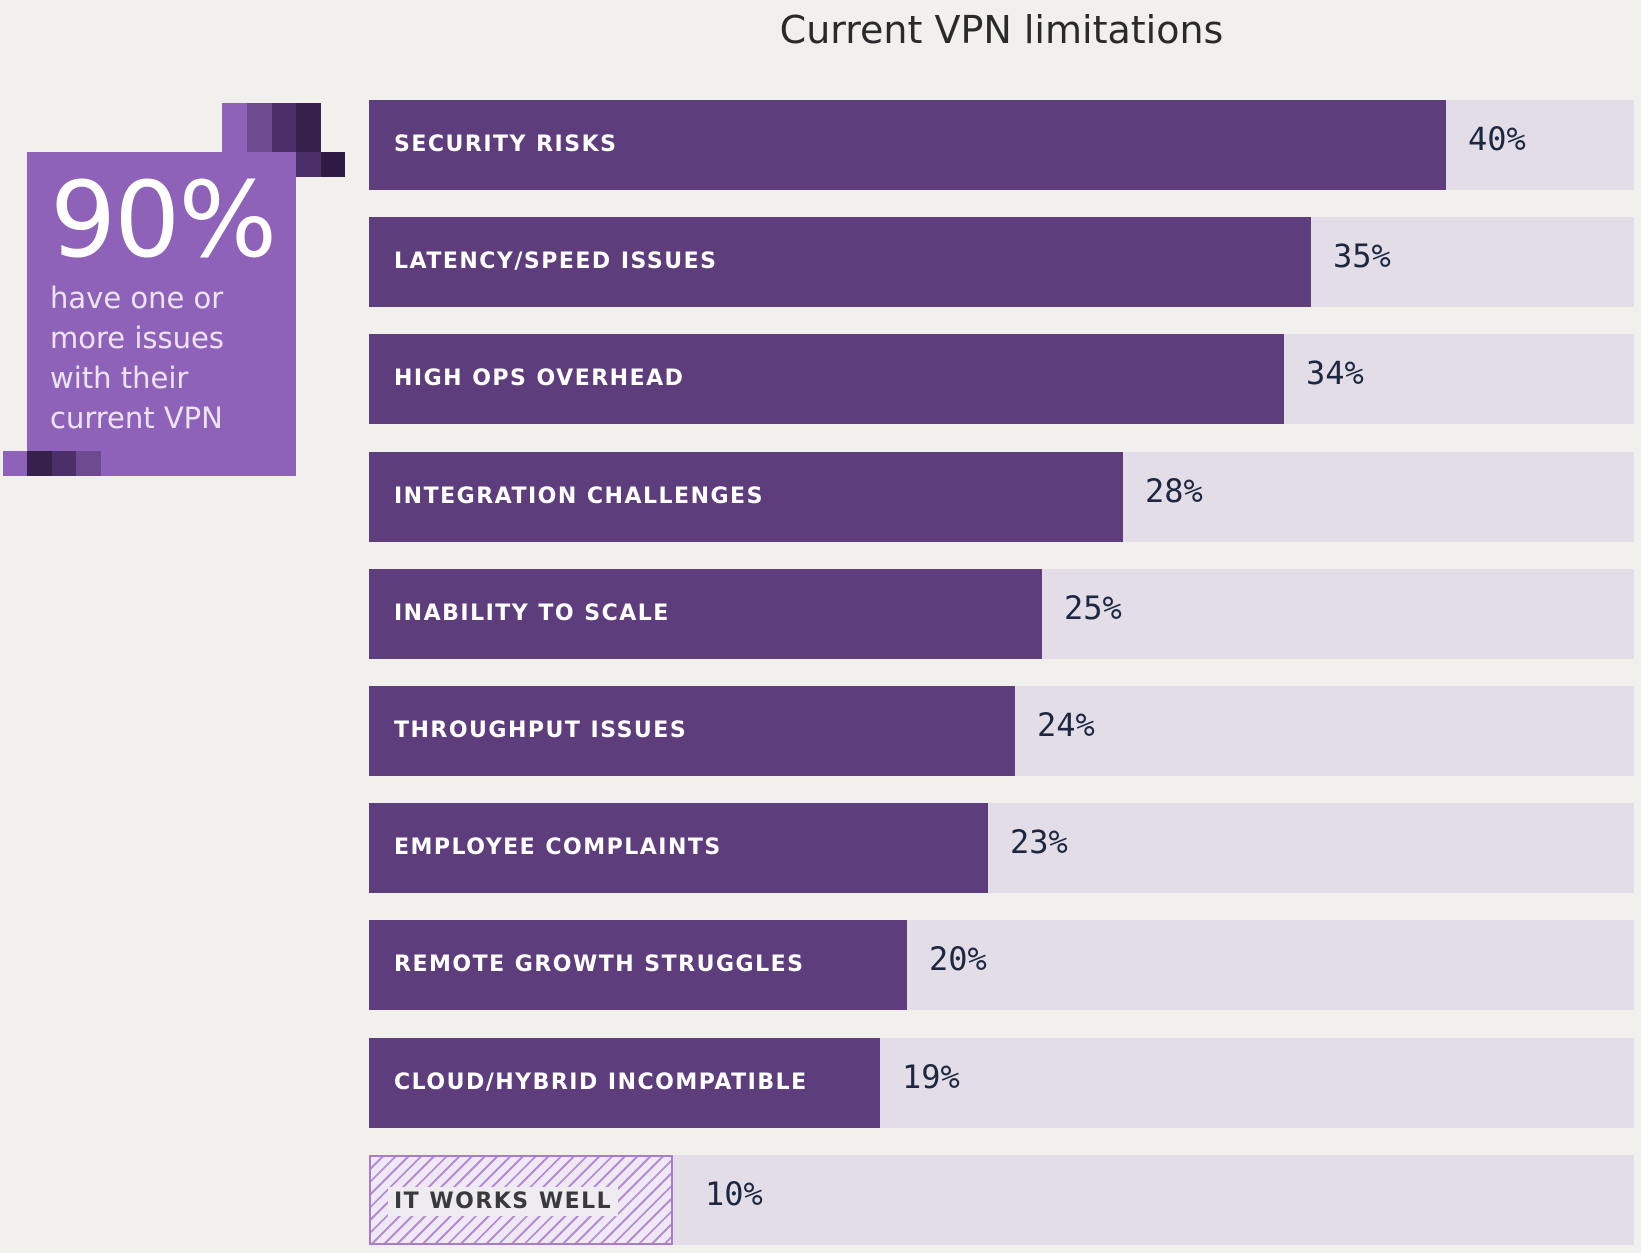 This screenshot has width=1641, height=1253. I want to click on category-label: SECURITY RISKS, so click(506, 144).